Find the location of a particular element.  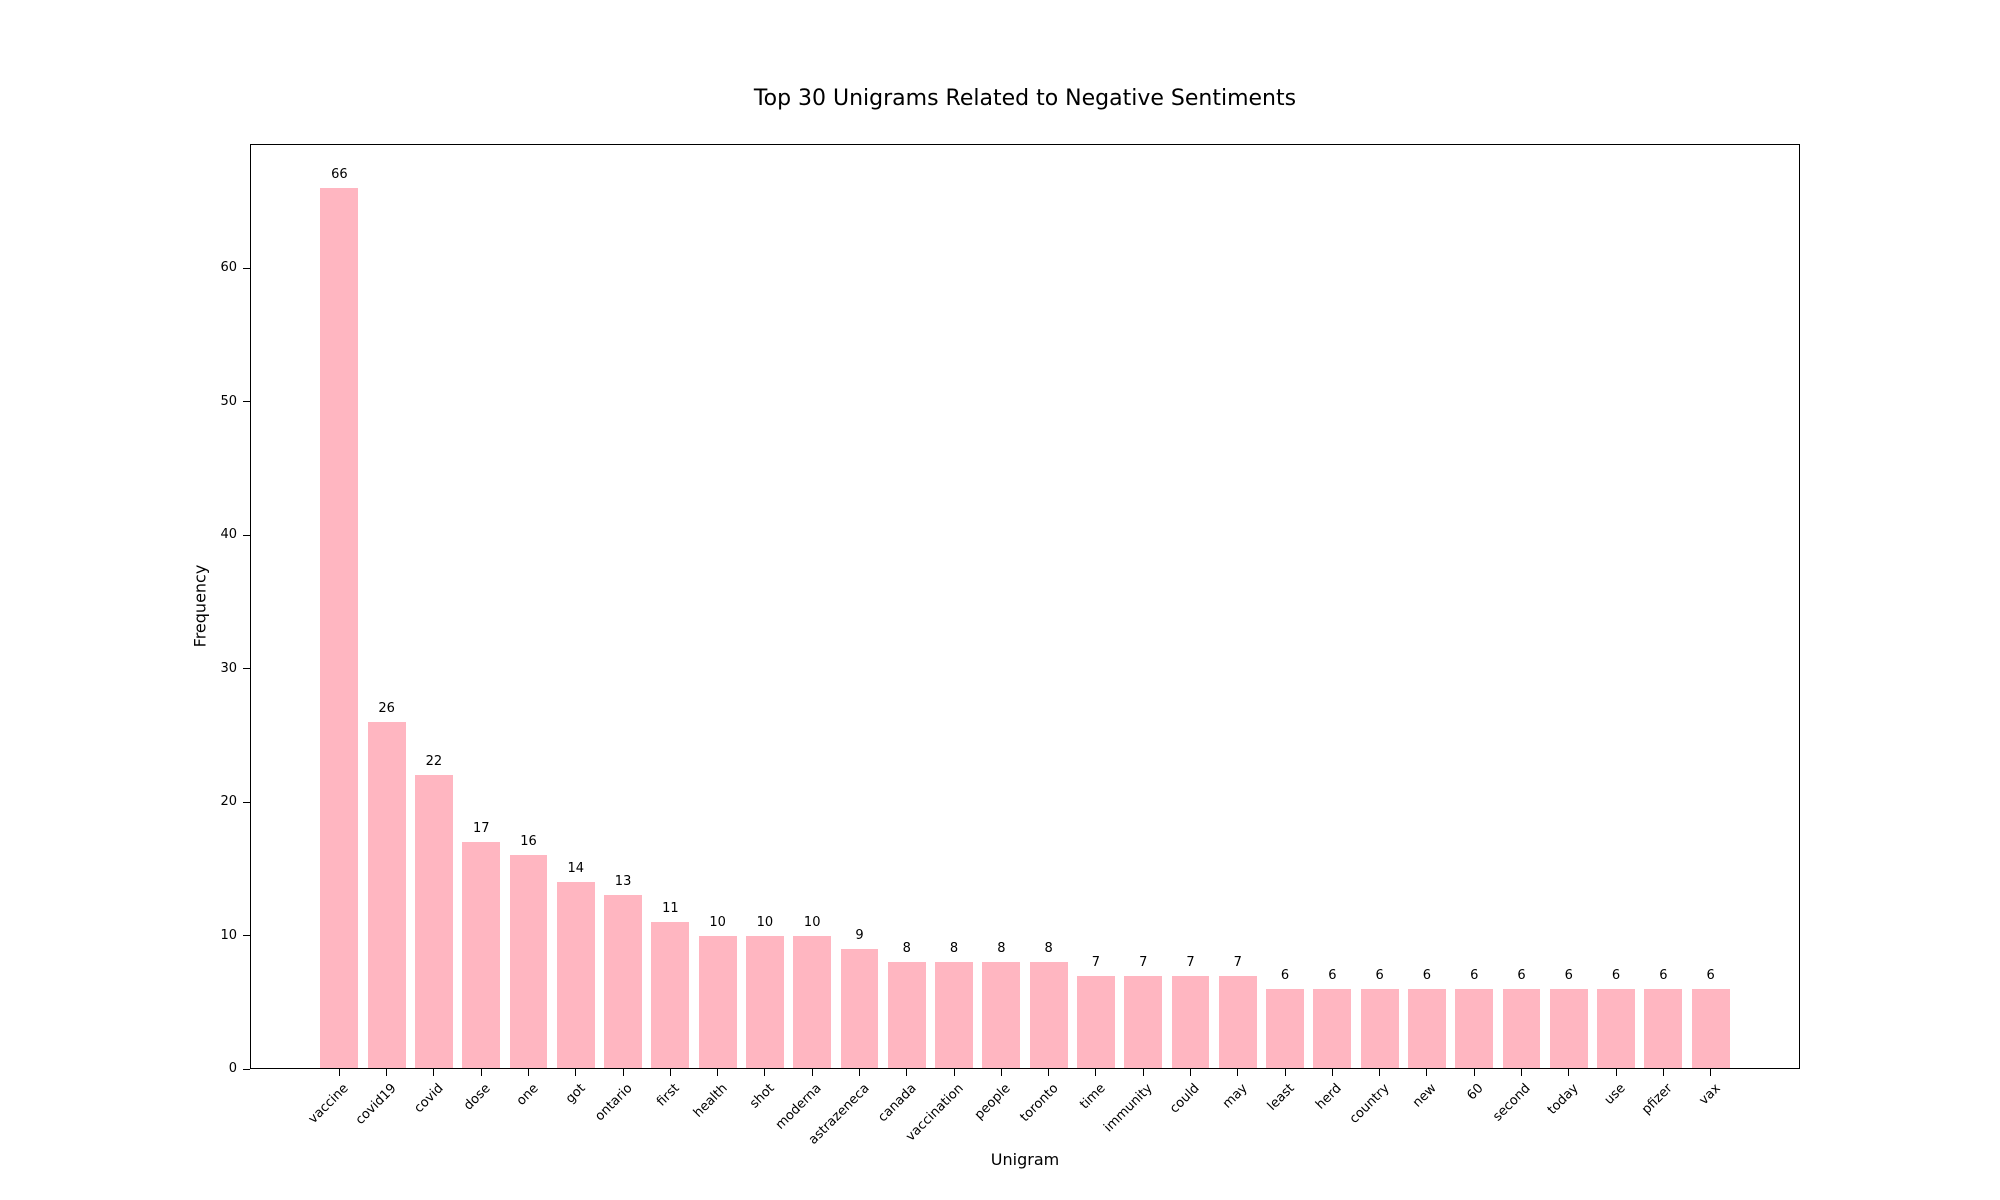

bar-value-label: 16 is located at coordinates (528, 842).